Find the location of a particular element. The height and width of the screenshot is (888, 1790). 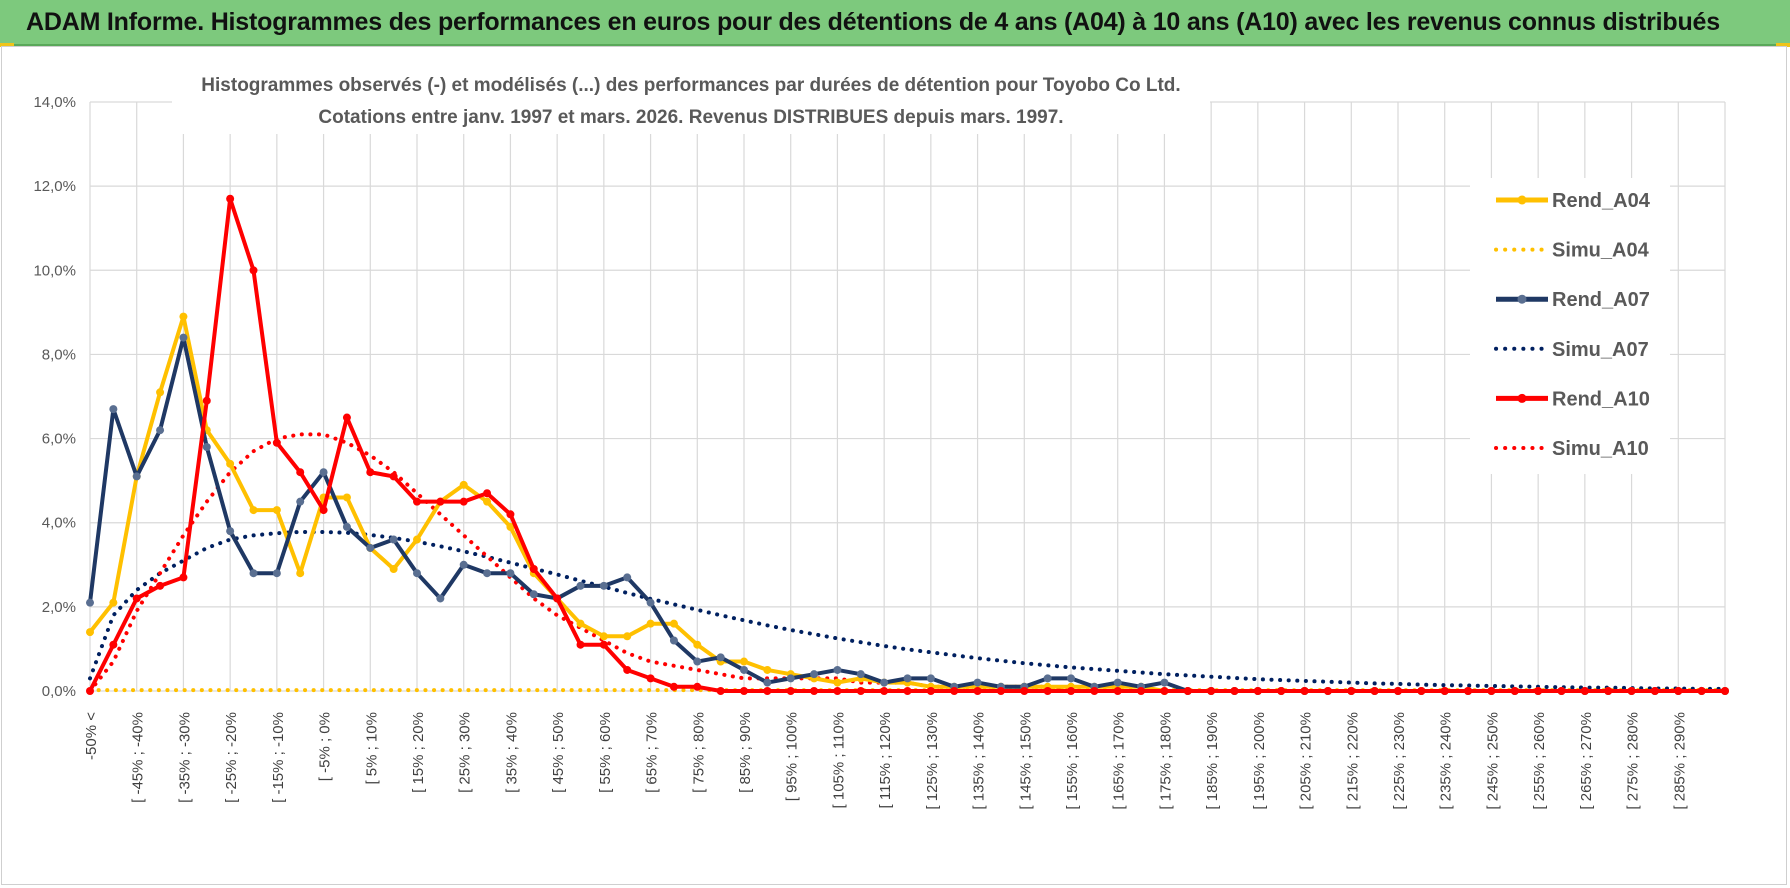

legend-entry-rend-a07: Rend_A07 is located at coordinates (1573, 300).